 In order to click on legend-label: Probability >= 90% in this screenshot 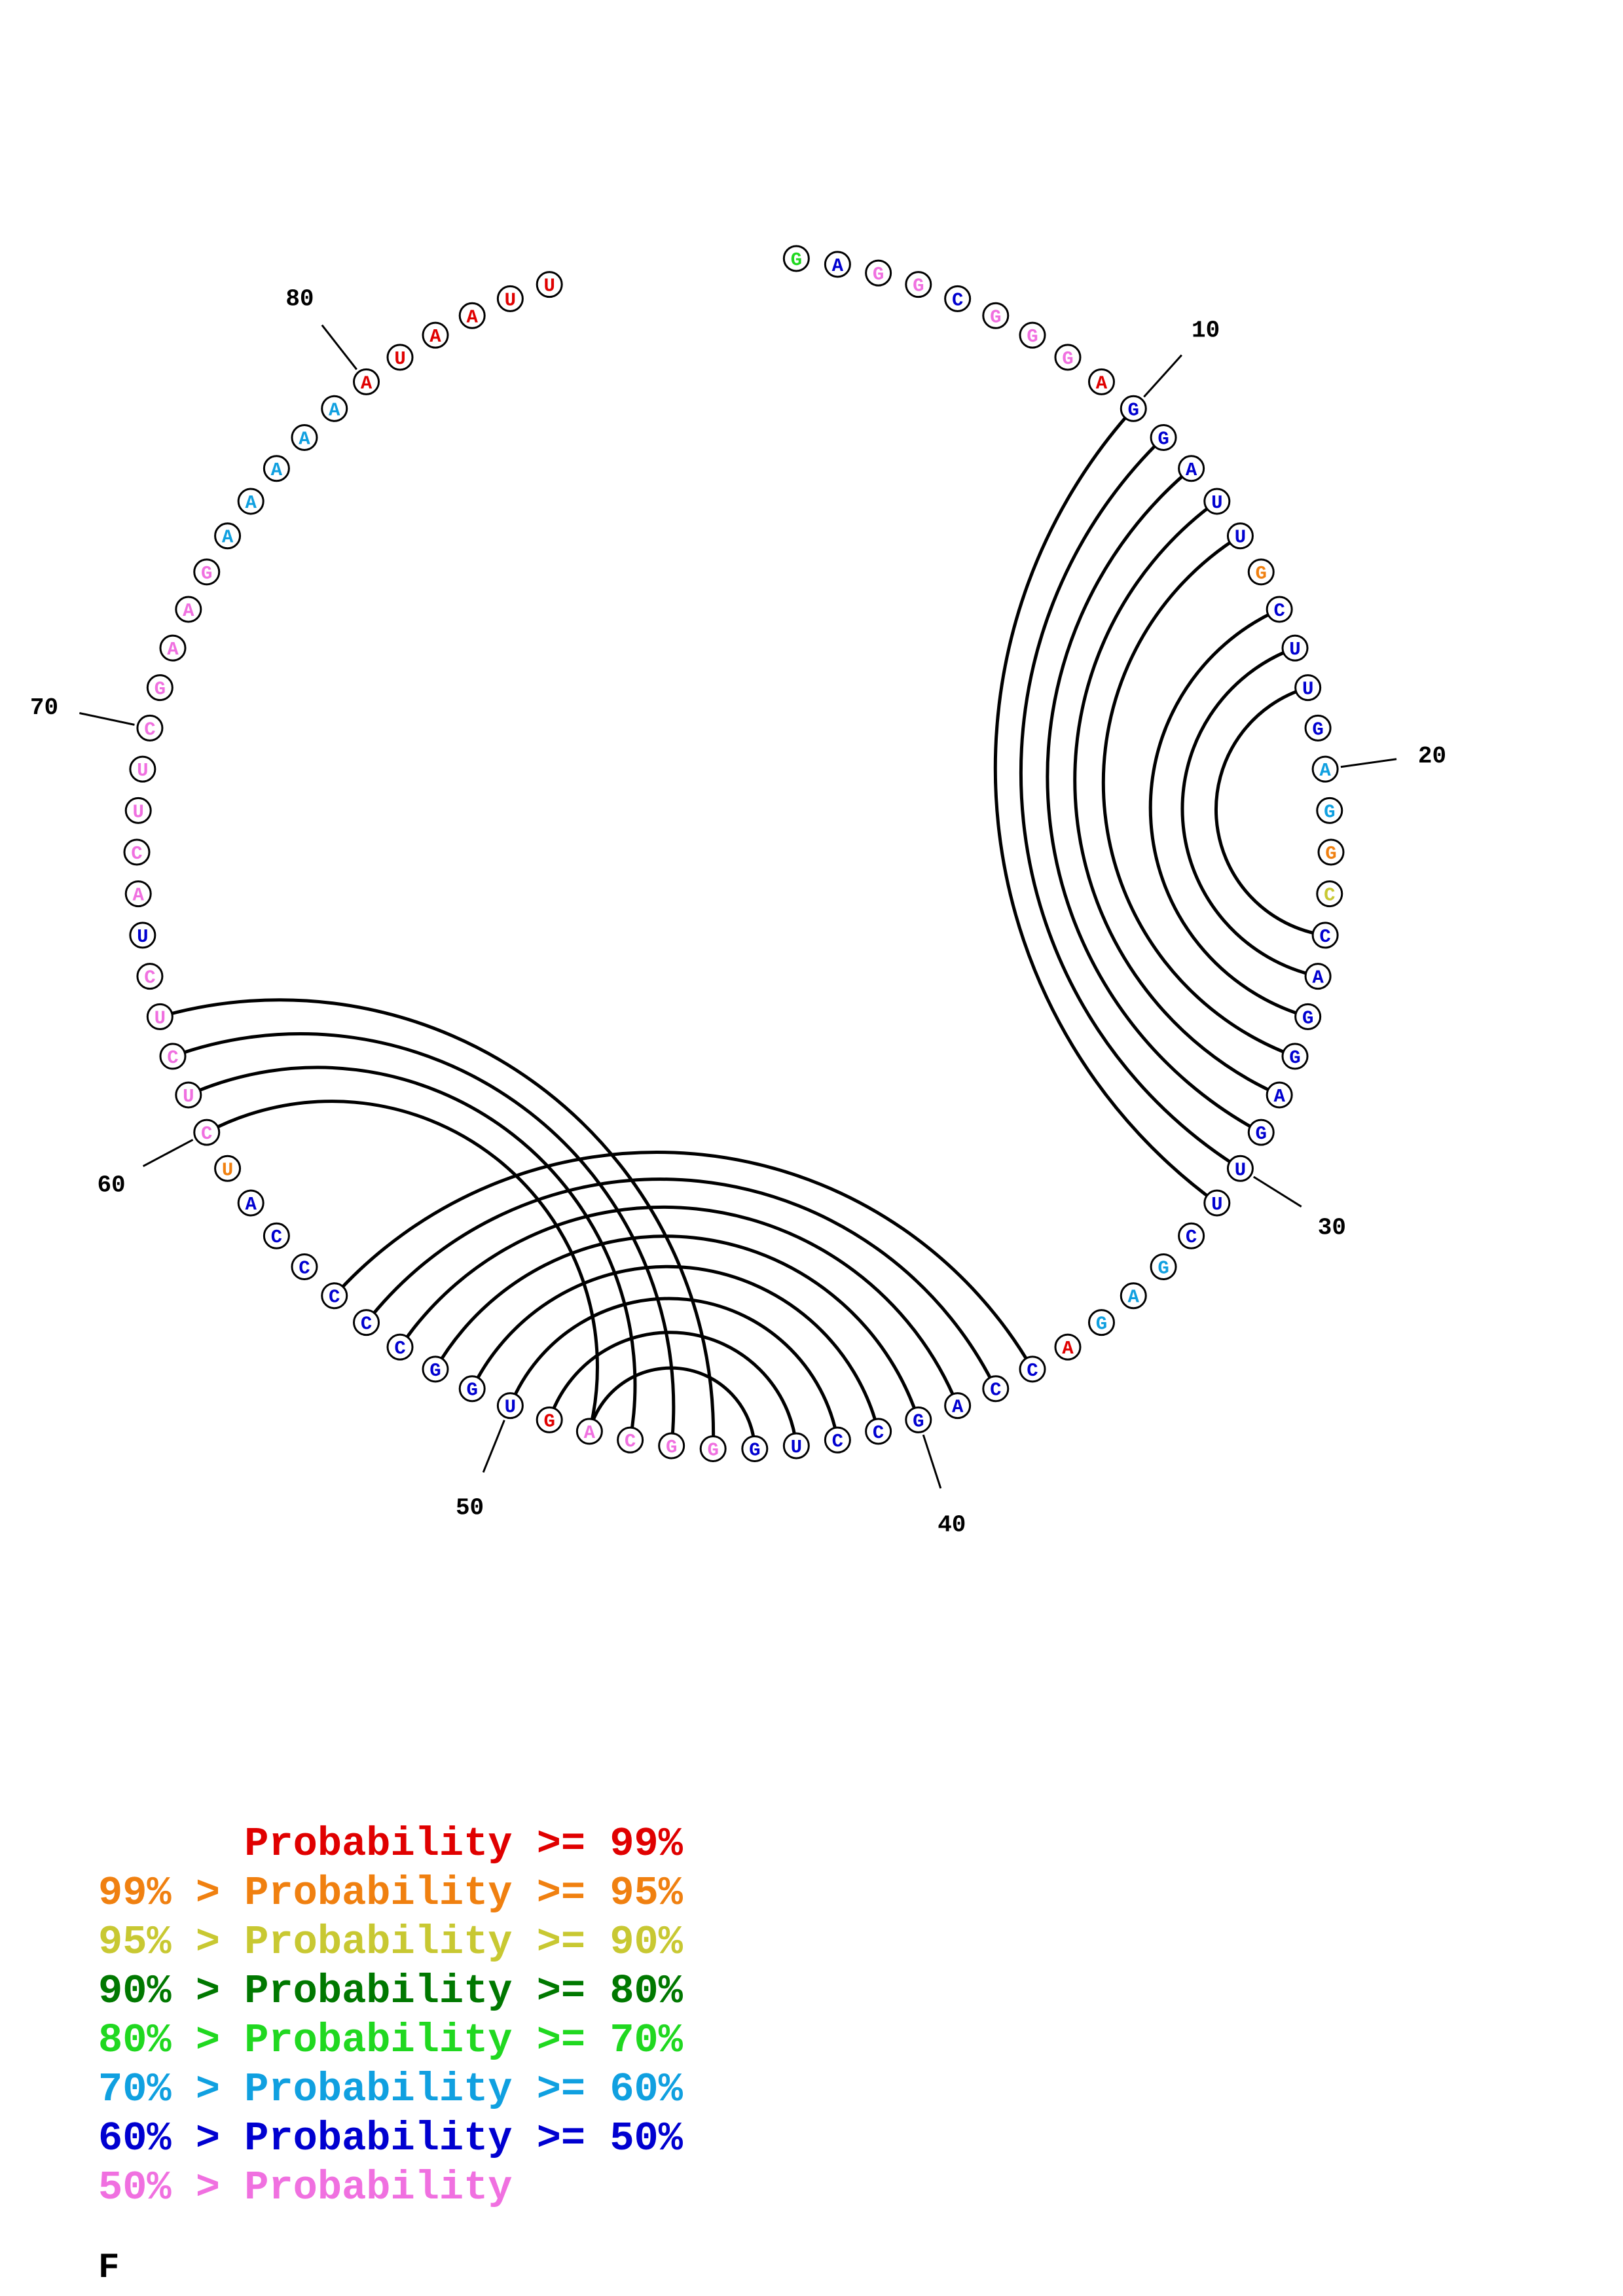, I will do `click(463, 1942)`.